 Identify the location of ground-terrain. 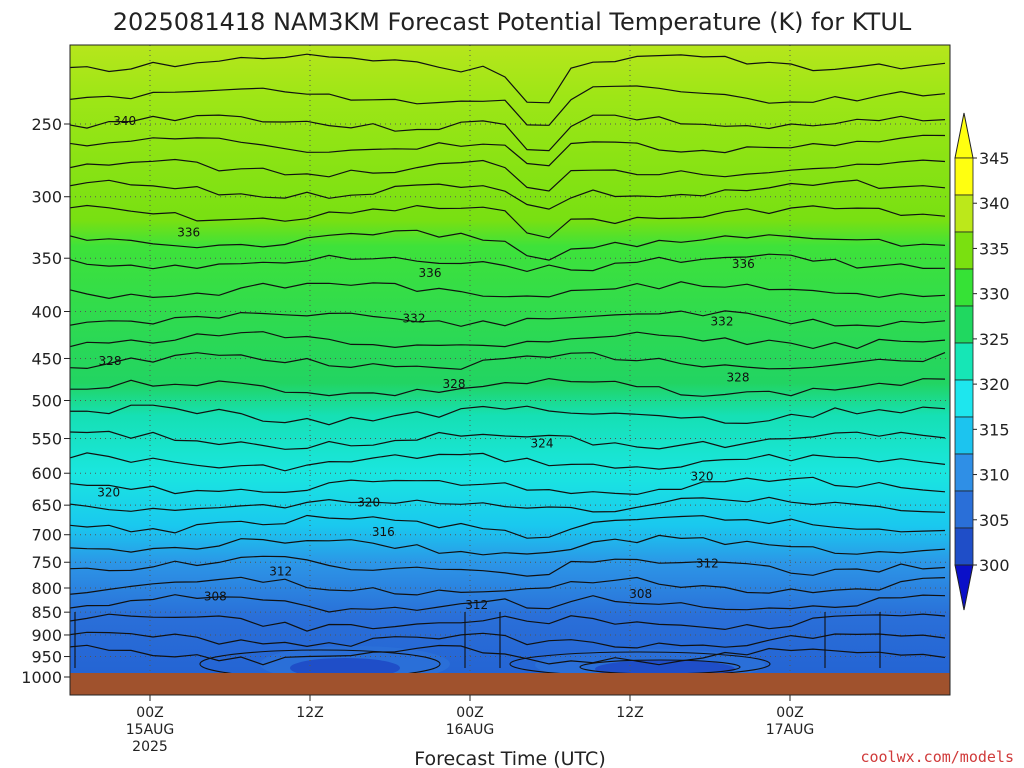
(510, 683).